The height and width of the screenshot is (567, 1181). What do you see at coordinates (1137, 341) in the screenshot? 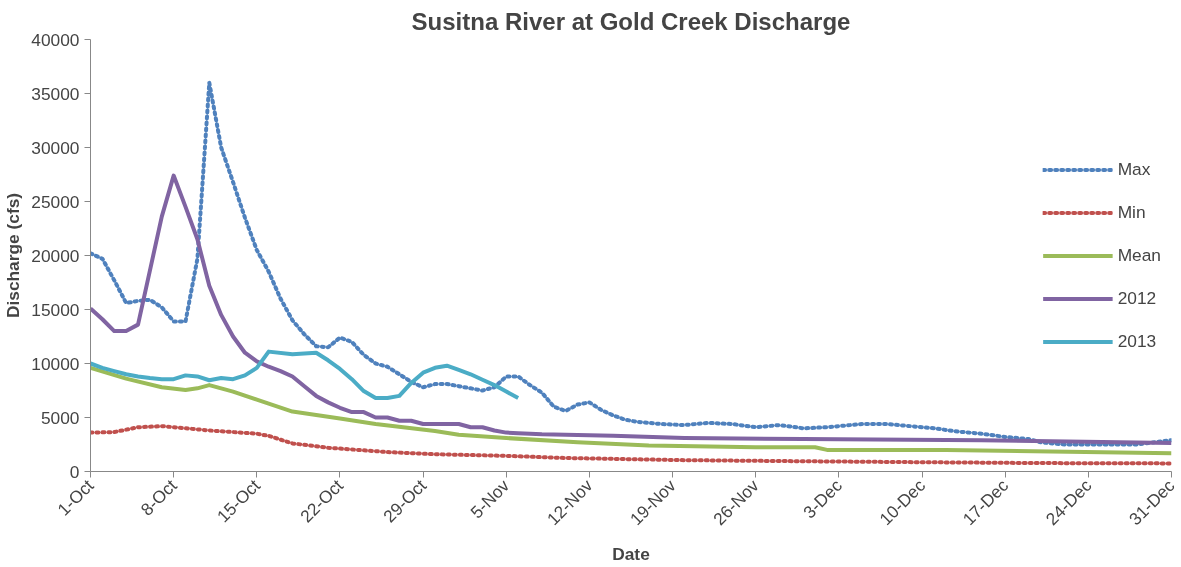
I see `legend-label: 2013` at bounding box center [1137, 341].